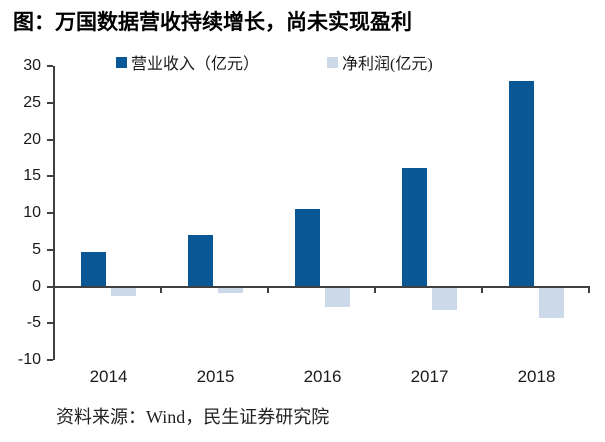  I want to click on bar-revenue-2018, so click(521, 184).